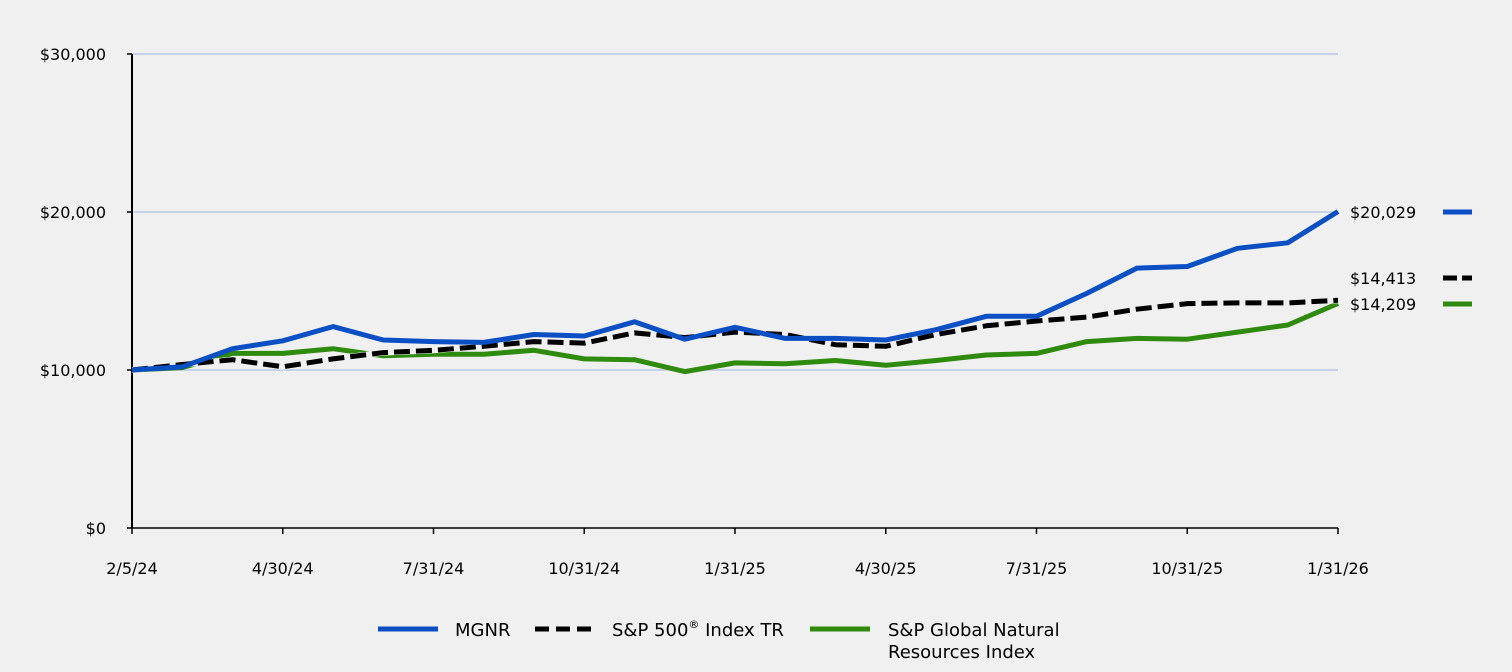 This screenshot has width=1512, height=672. I want to click on y-tick-label: $20,000, so click(73, 212).